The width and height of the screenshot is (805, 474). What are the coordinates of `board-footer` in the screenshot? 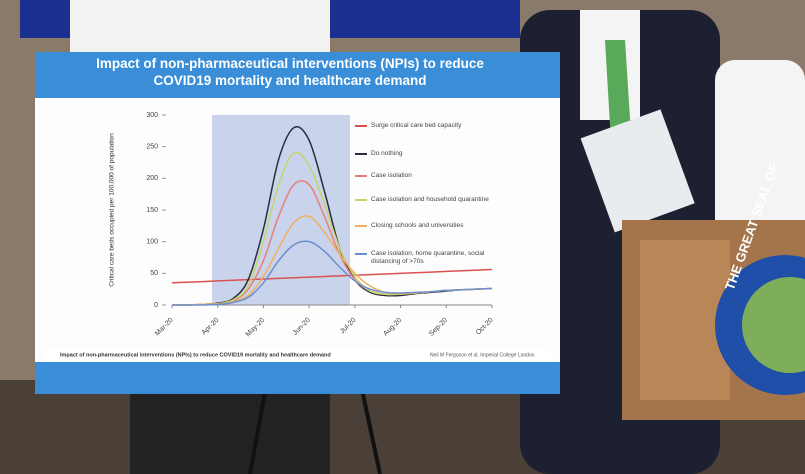 It's located at (297, 378).